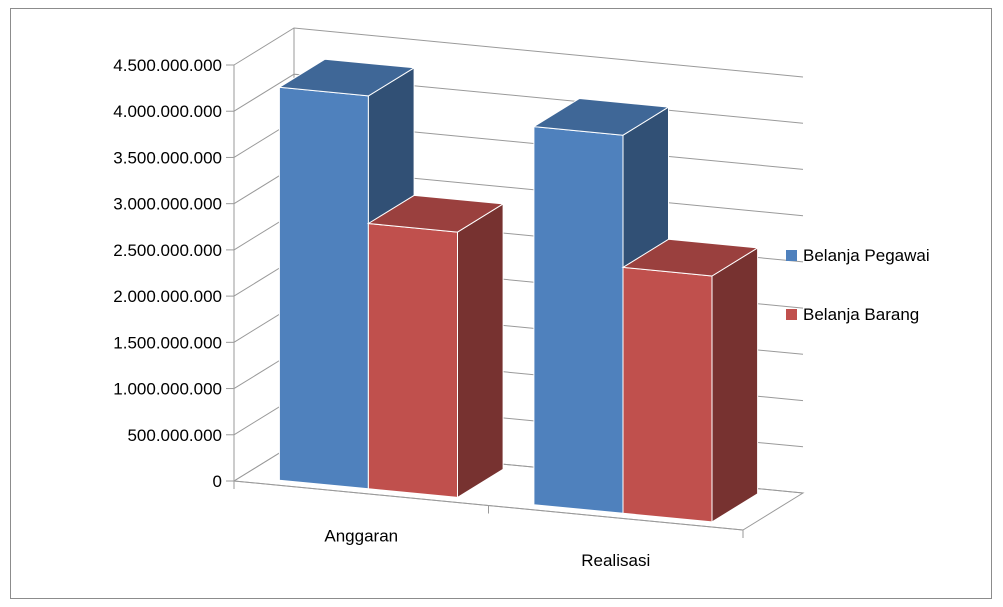 The image size is (1003, 607). What do you see at coordinates (167, 296) in the screenshot?
I see `y-tick-label: 2.000.000.000` at bounding box center [167, 296].